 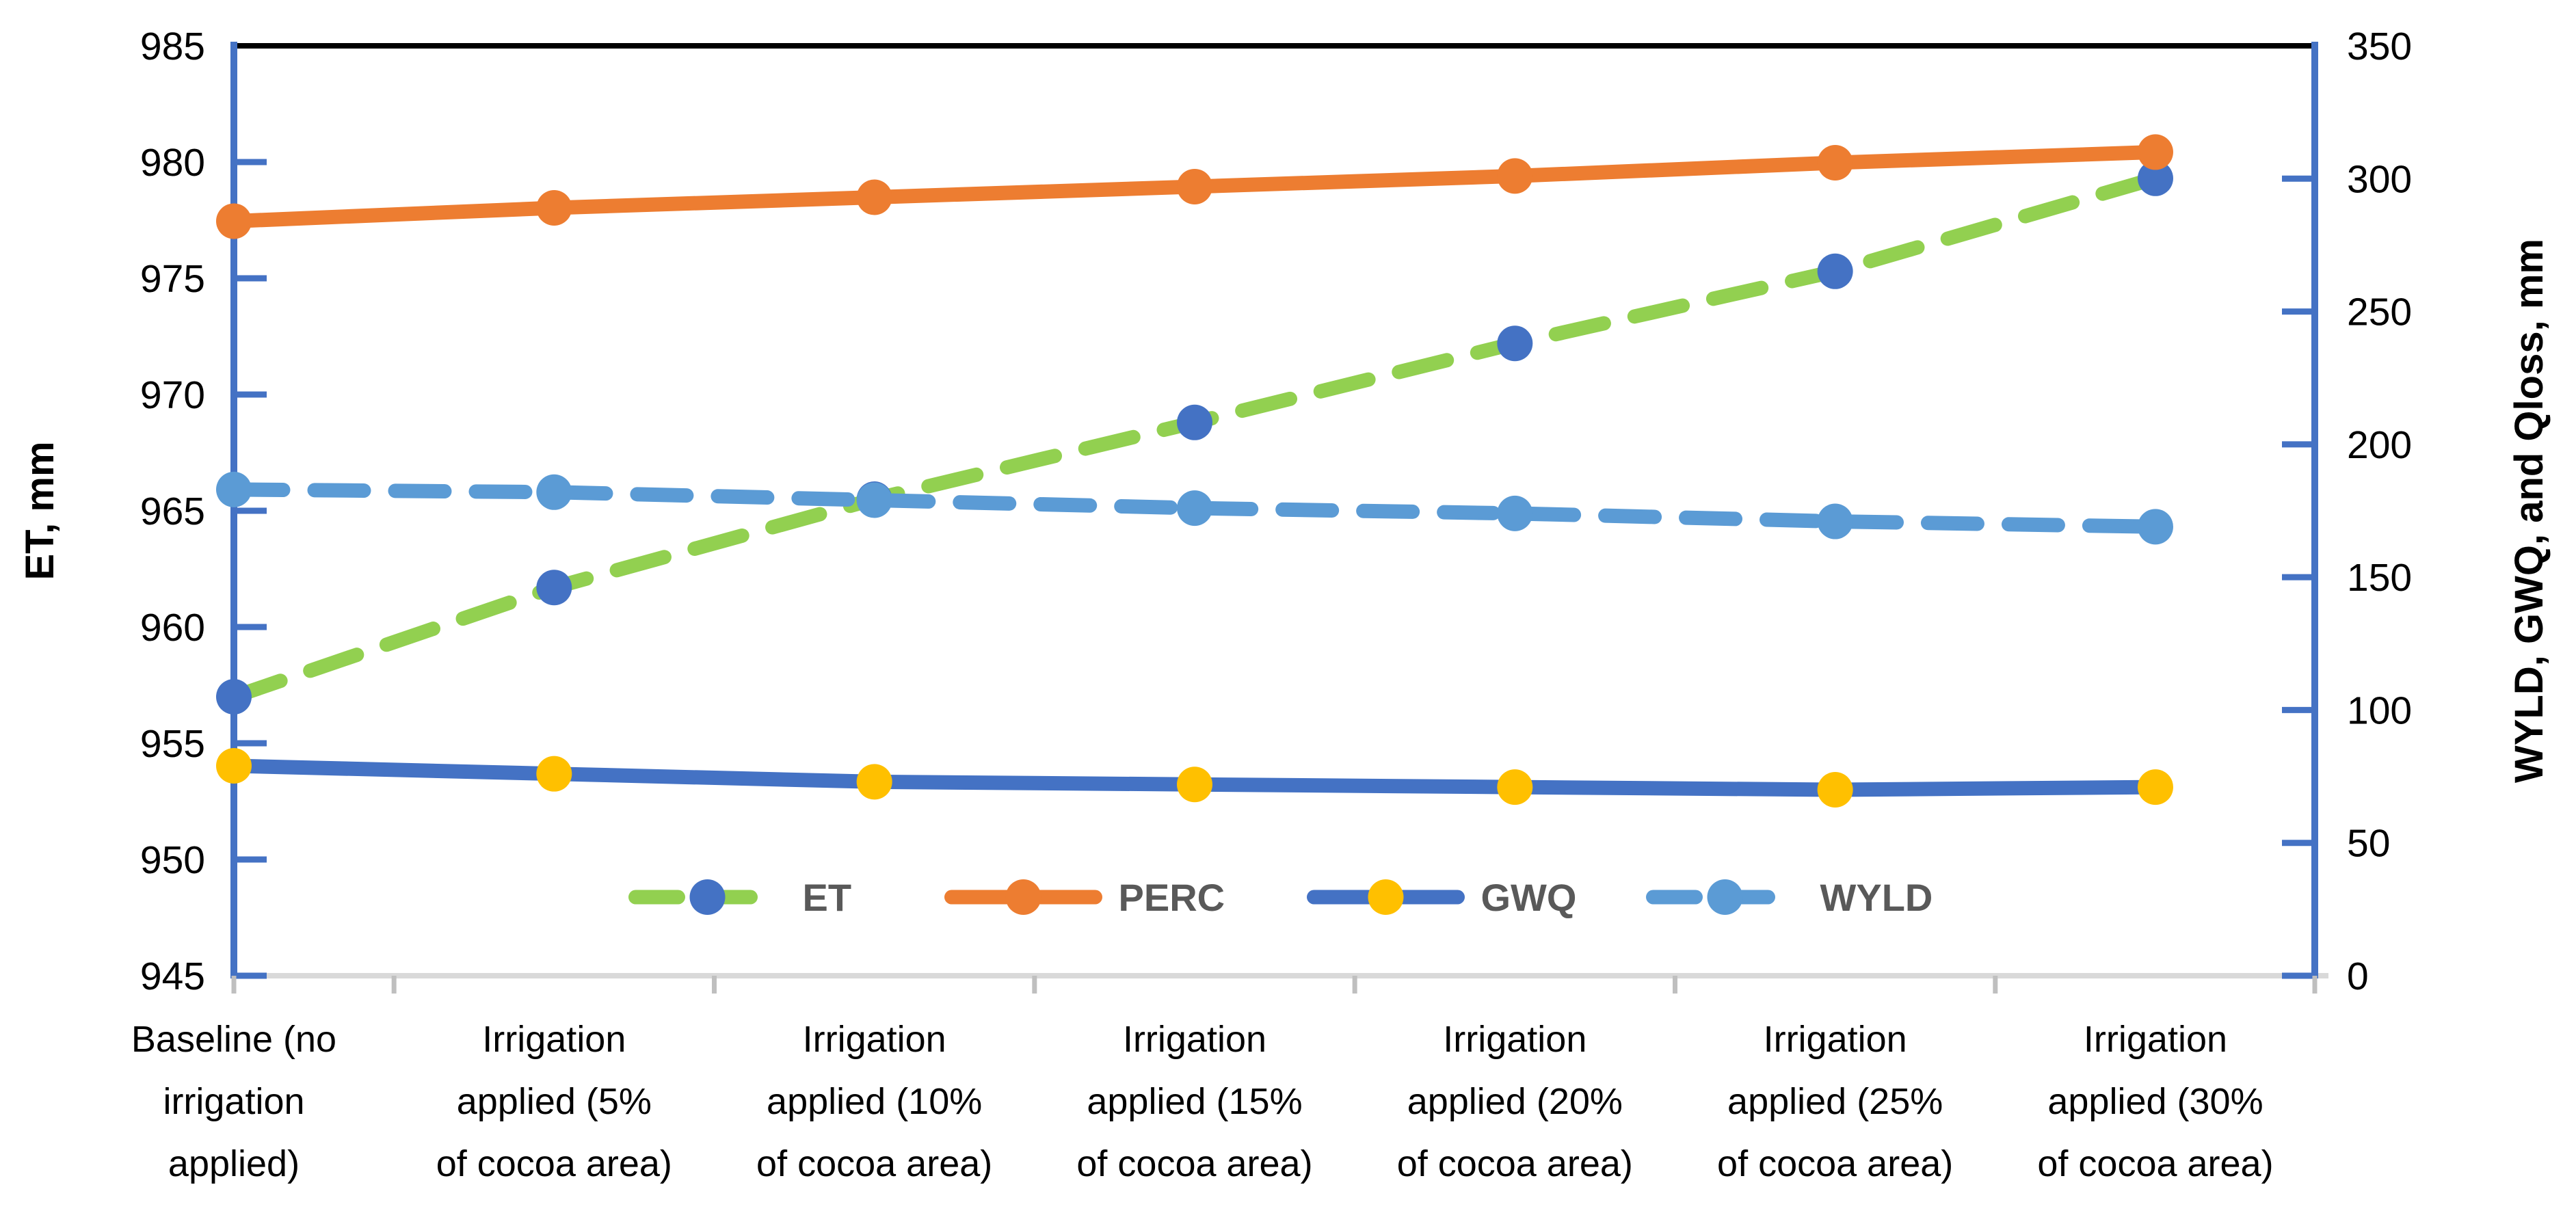 What do you see at coordinates (874, 1163) in the screenshot?
I see `x-category-label-2-line-3: of cocoa area)` at bounding box center [874, 1163].